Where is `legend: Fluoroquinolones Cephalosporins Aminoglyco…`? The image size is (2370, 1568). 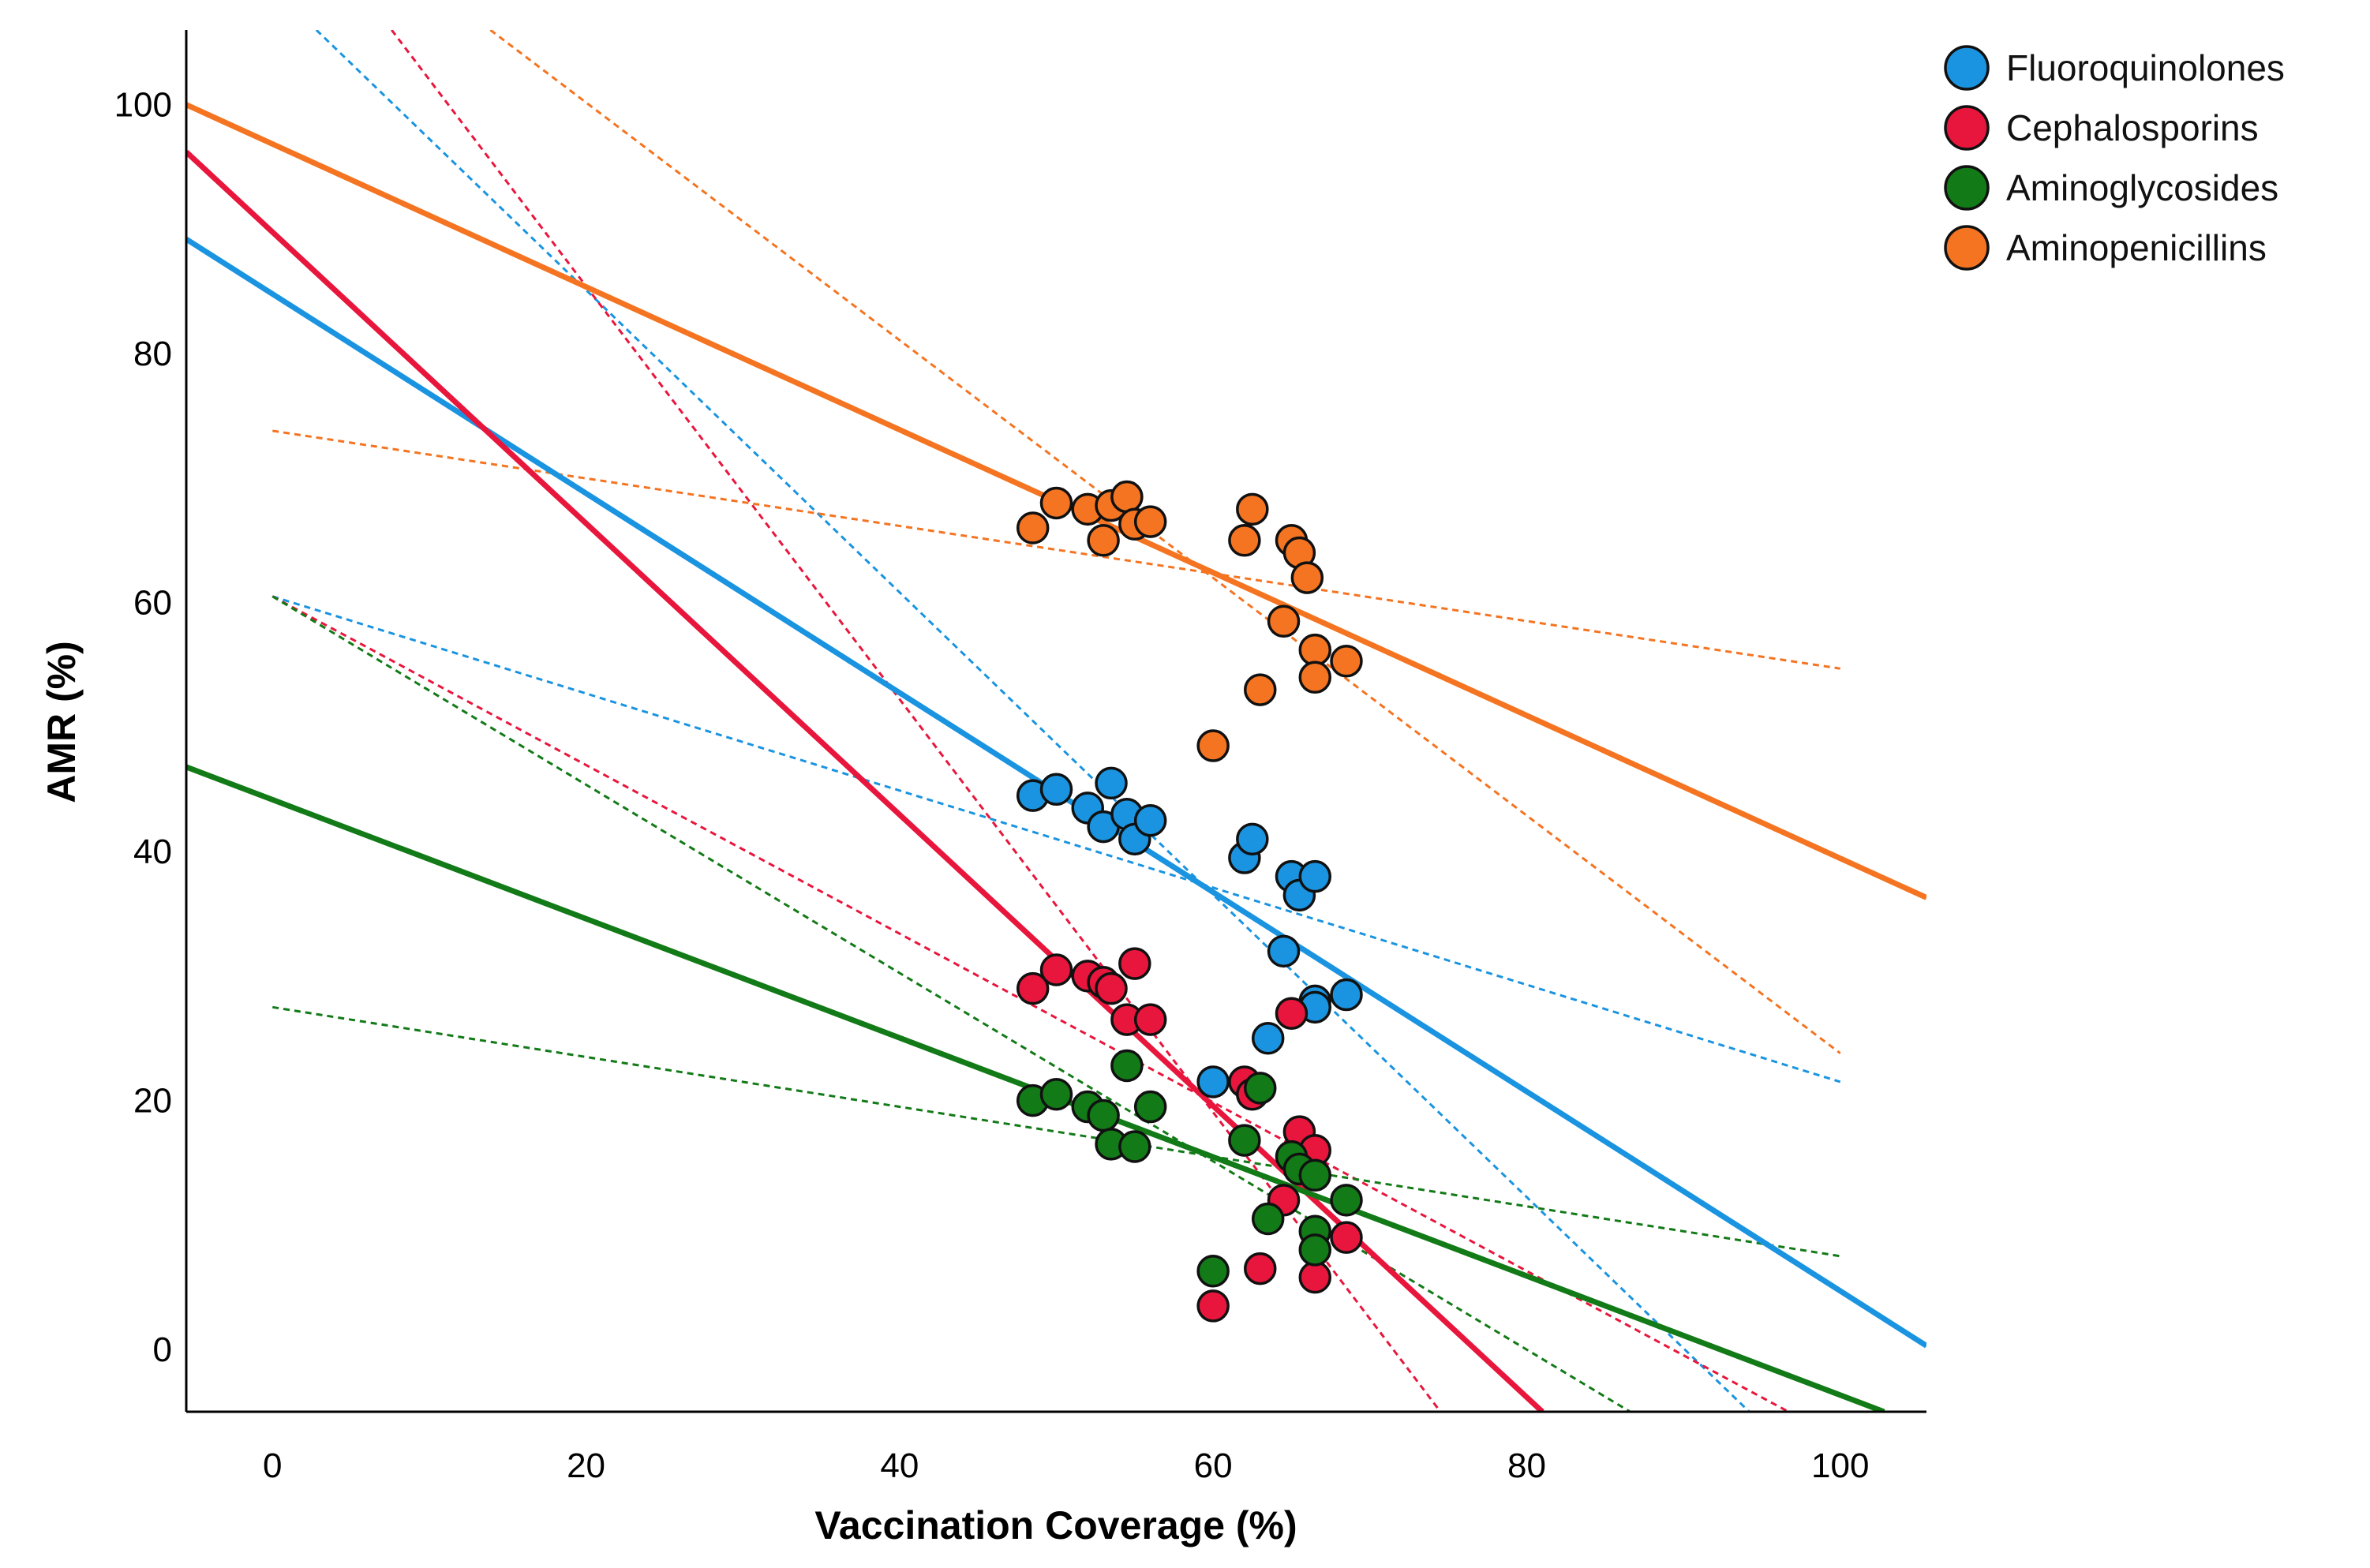
legend: Fluoroquinolones Cephalosporins Aminoglyco… is located at coordinates (2115, 158).